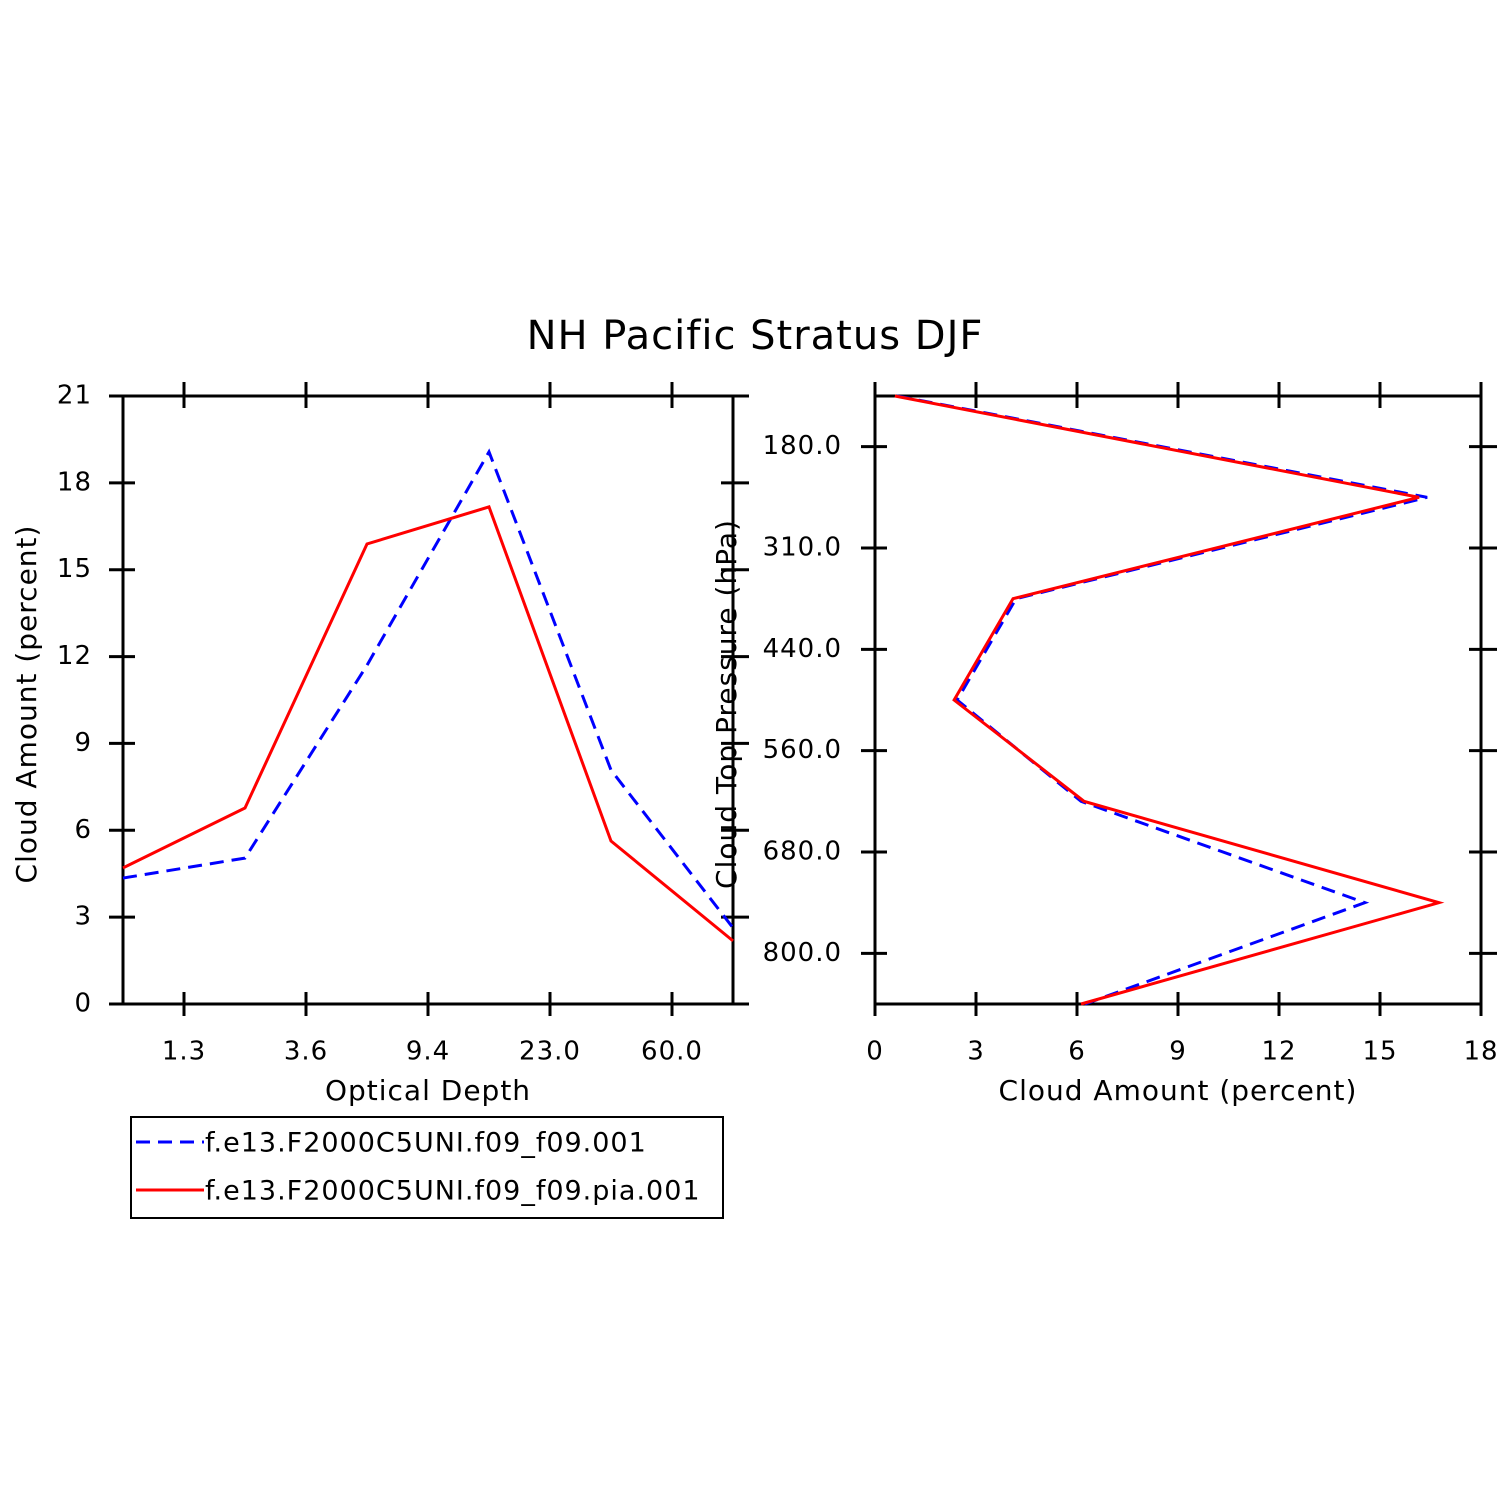 The height and width of the screenshot is (1510, 1510). Describe the element at coordinates (1178, 1052) in the screenshot. I see `x-tick-label: 9` at that location.